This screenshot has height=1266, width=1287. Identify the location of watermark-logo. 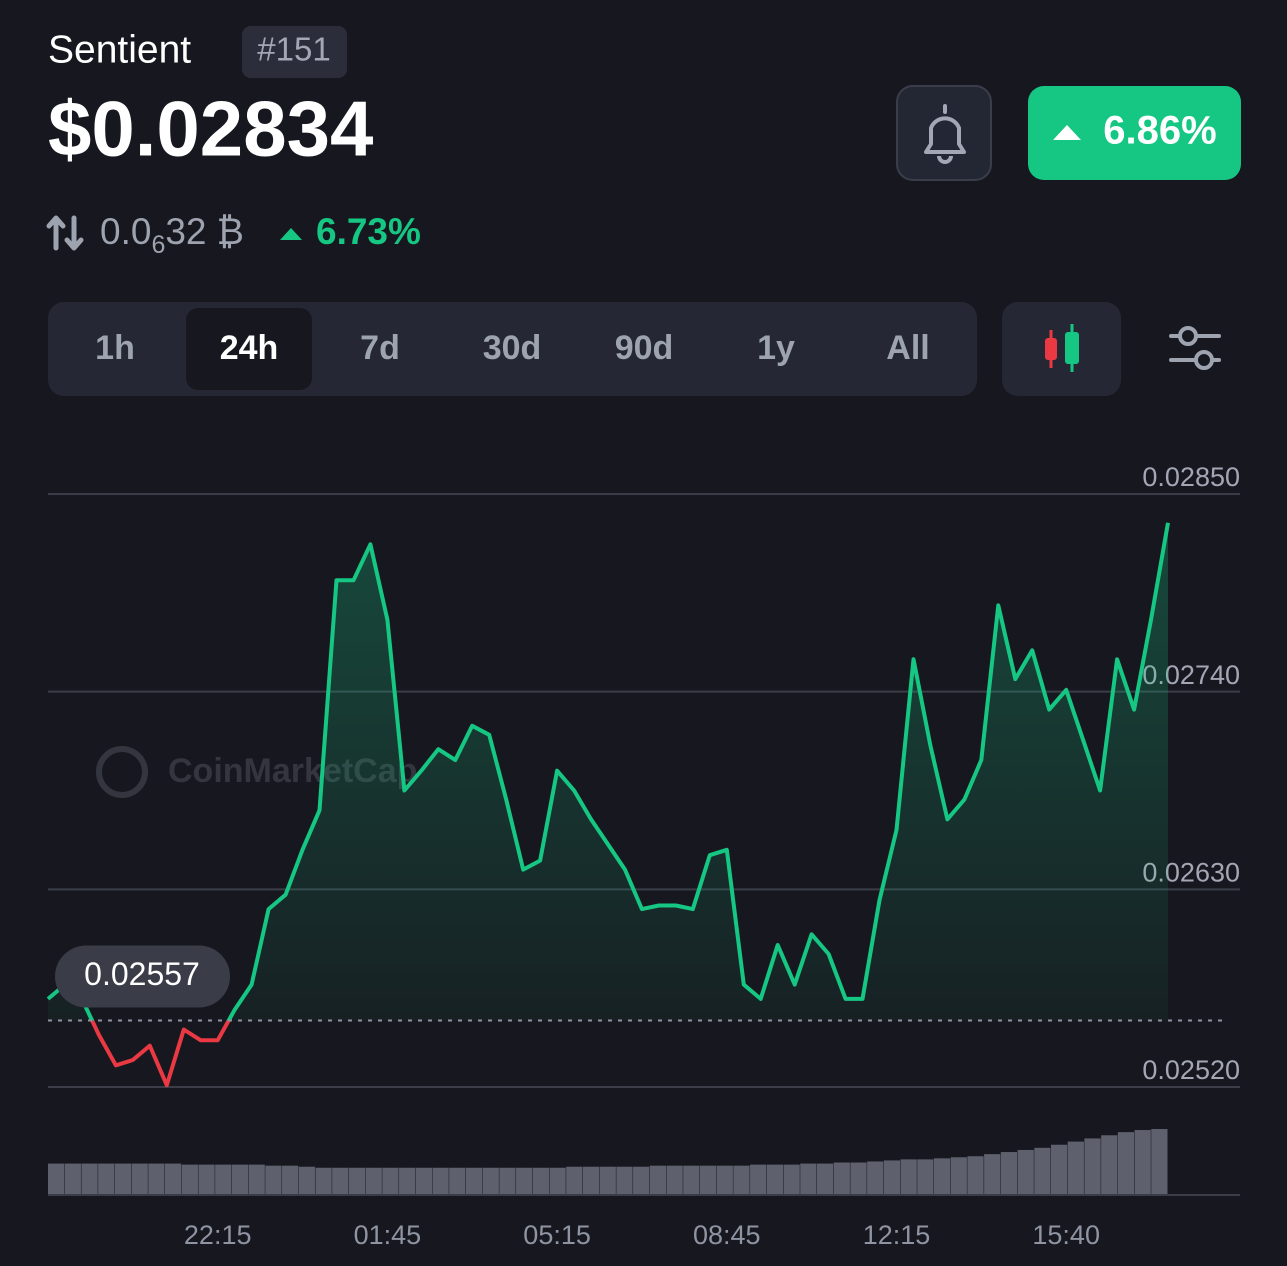
(122, 772).